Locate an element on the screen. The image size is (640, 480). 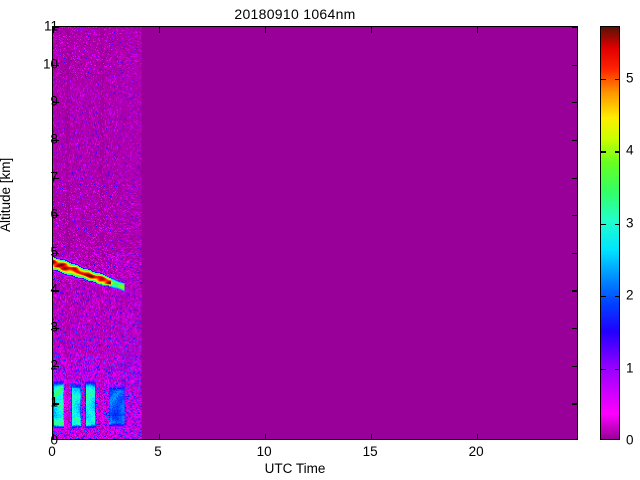
y-tick-label-6: 6 is located at coordinates (54, 214).